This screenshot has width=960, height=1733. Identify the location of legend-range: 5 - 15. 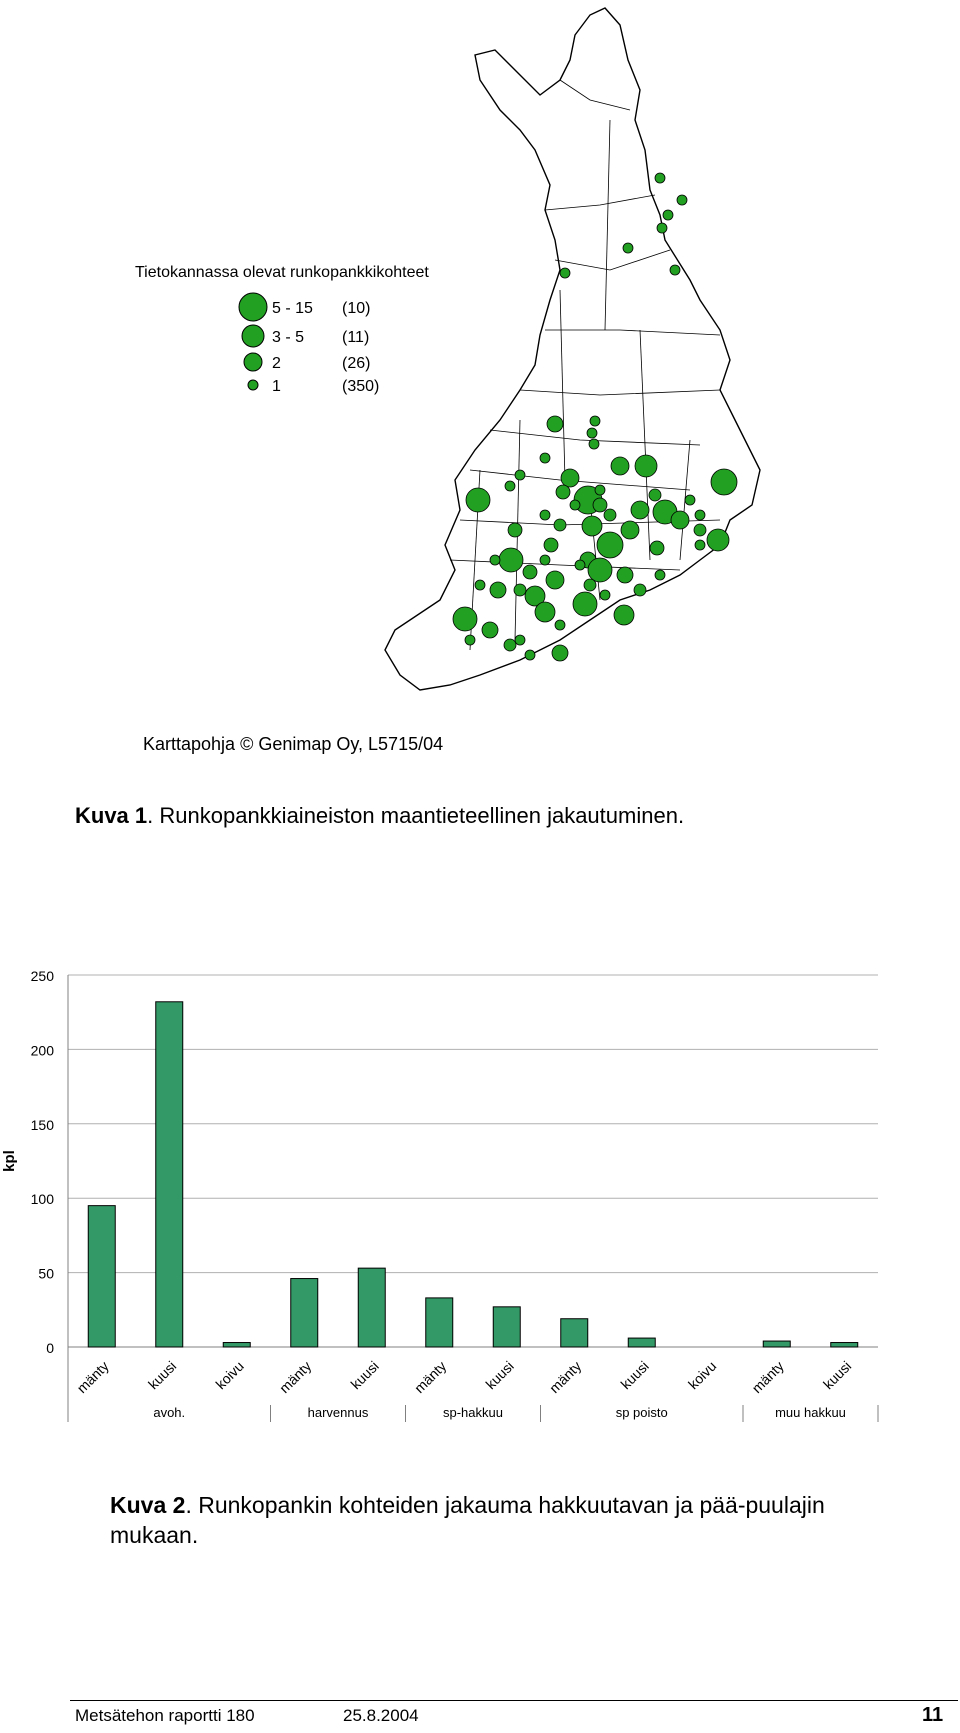
(292, 308).